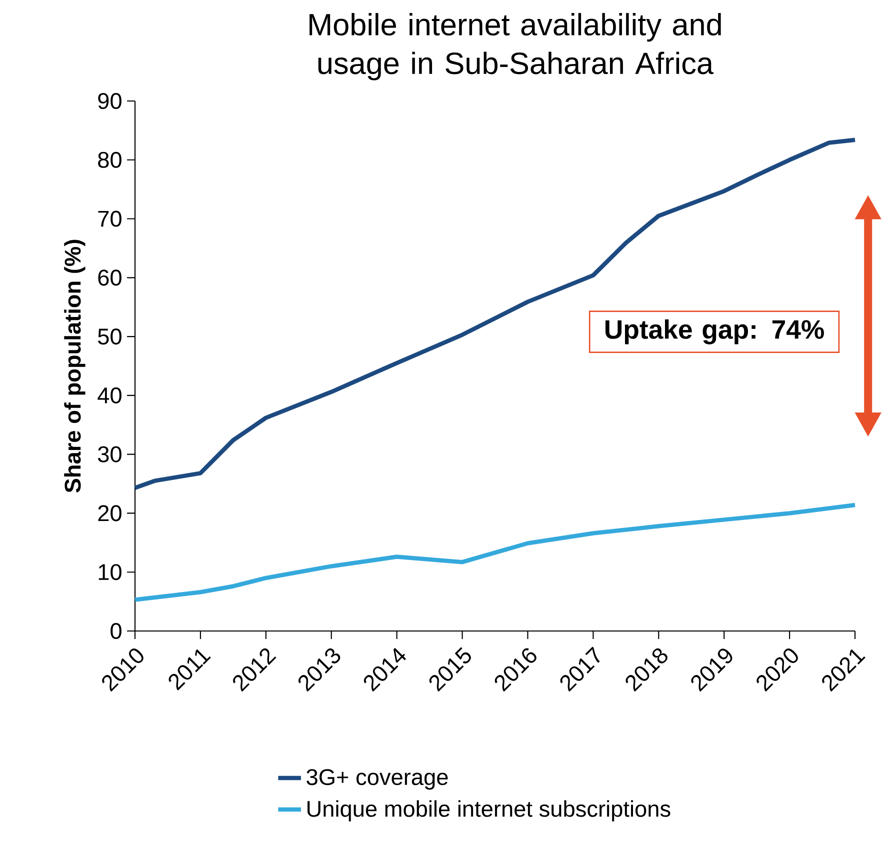  What do you see at coordinates (75, 366) in the screenshot?
I see `y-axis-title: Share of population (%)` at bounding box center [75, 366].